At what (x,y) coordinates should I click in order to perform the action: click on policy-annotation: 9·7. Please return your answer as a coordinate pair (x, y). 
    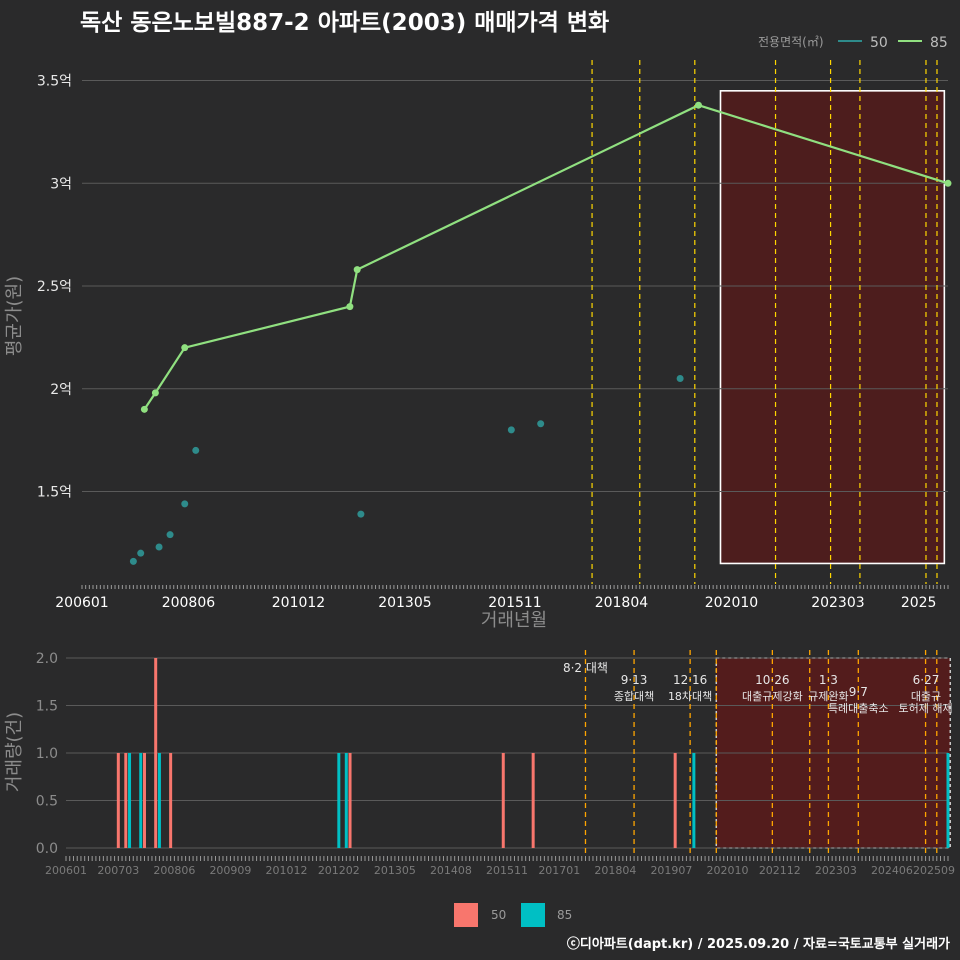
    Looking at the image, I should click on (858, 692).